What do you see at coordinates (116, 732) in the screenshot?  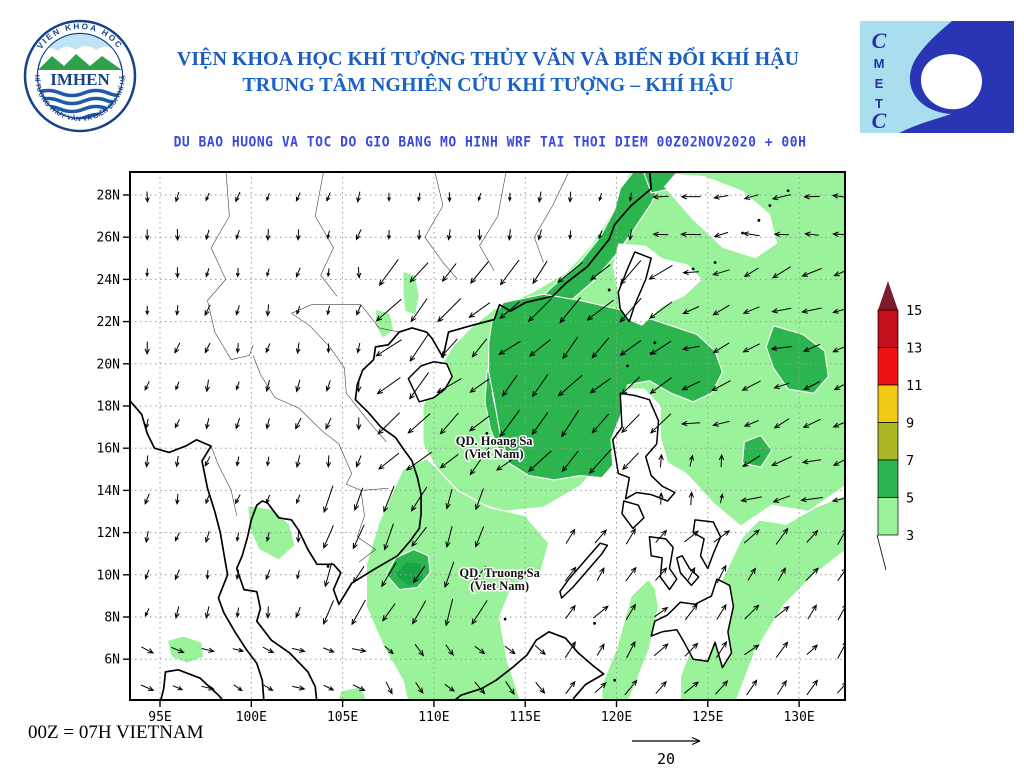 I see `timezone-note: 00Z = 07H VIETNAM` at bounding box center [116, 732].